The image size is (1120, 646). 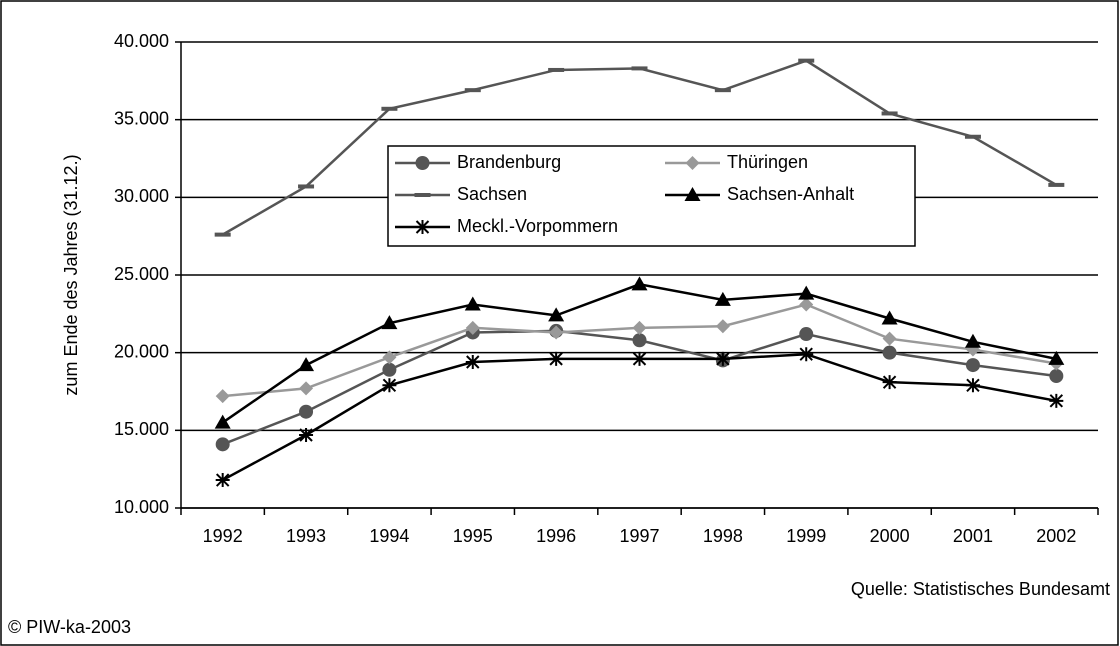 What do you see at coordinates (141, 351) in the screenshot?
I see `y-tick-label: 20.000` at bounding box center [141, 351].